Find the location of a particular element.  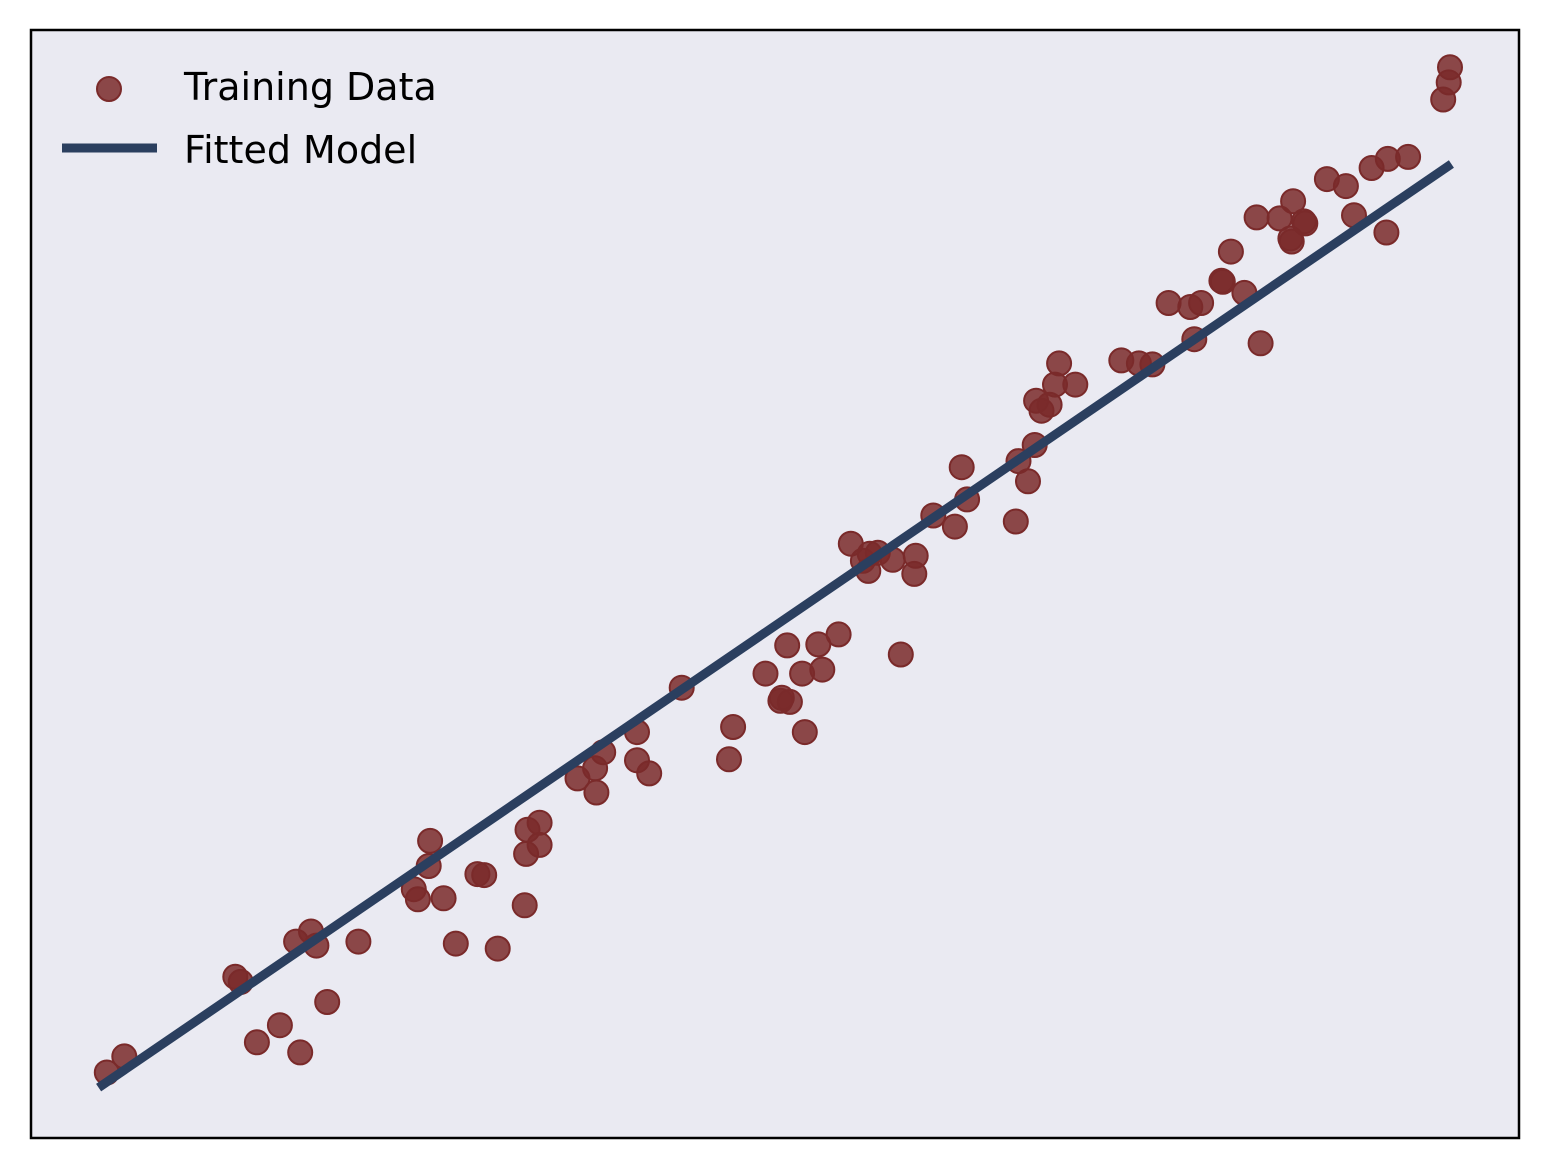

legend-label-training-data: Training Data is located at coordinates (310, 87).